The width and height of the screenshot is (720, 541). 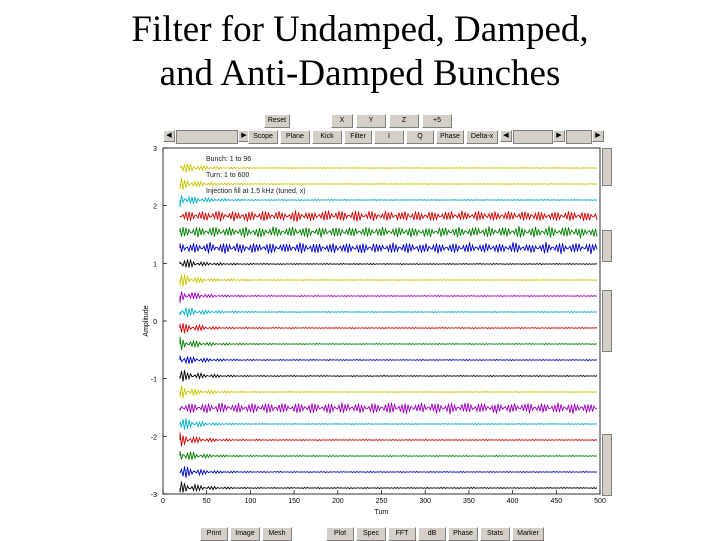 I want to click on mesh-button: Mesh, so click(x=277, y=534).